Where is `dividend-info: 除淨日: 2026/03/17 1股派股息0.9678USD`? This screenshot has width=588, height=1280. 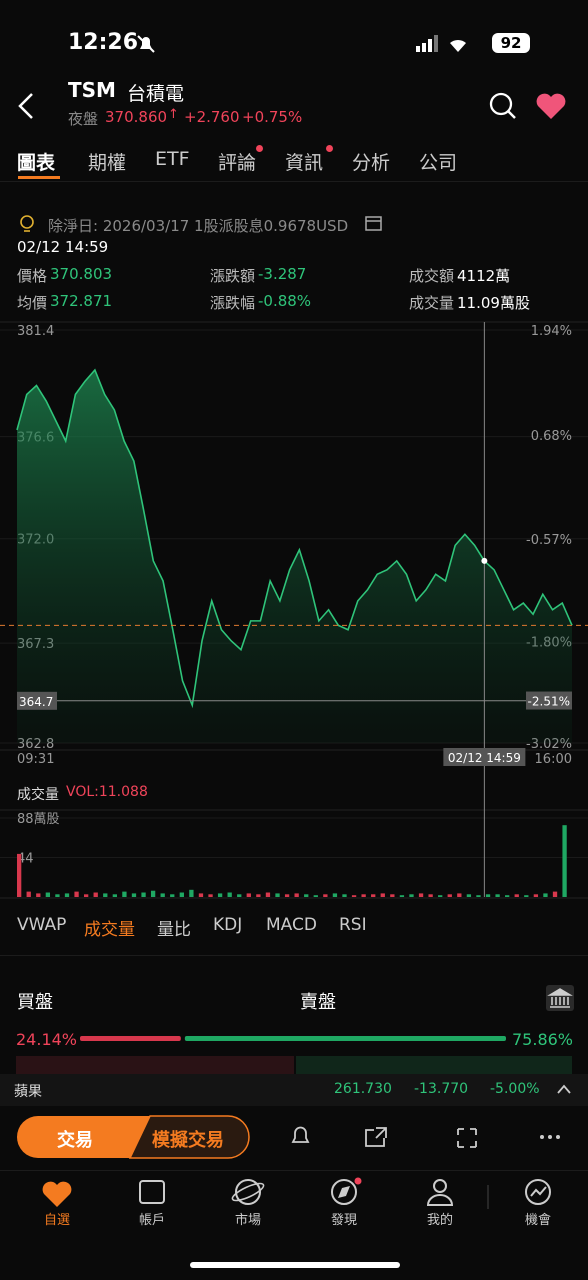
dividend-info: 除淨日: 2026/03/17 1股派股息0.9678USD is located at coordinates (198, 226).